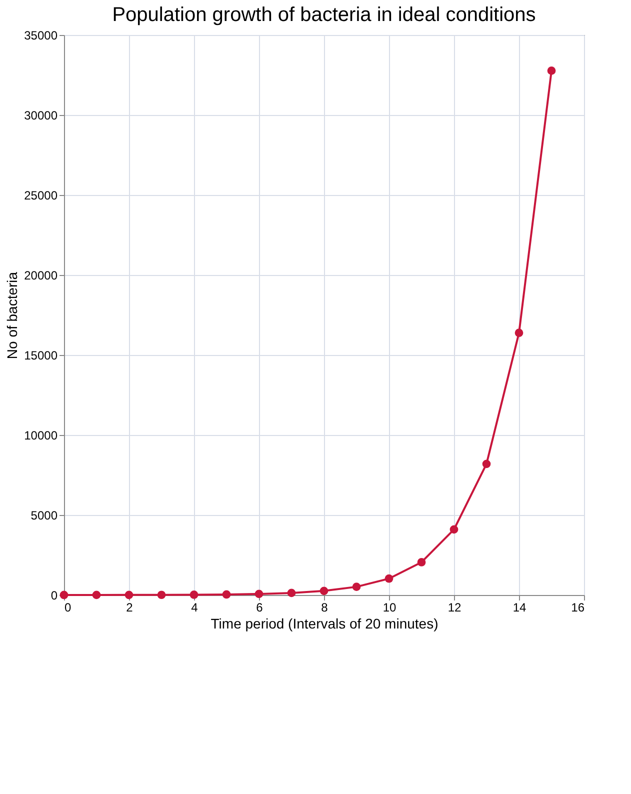 The height and width of the screenshot is (794, 631). I want to click on y-tick-label: 30000, so click(41, 115).